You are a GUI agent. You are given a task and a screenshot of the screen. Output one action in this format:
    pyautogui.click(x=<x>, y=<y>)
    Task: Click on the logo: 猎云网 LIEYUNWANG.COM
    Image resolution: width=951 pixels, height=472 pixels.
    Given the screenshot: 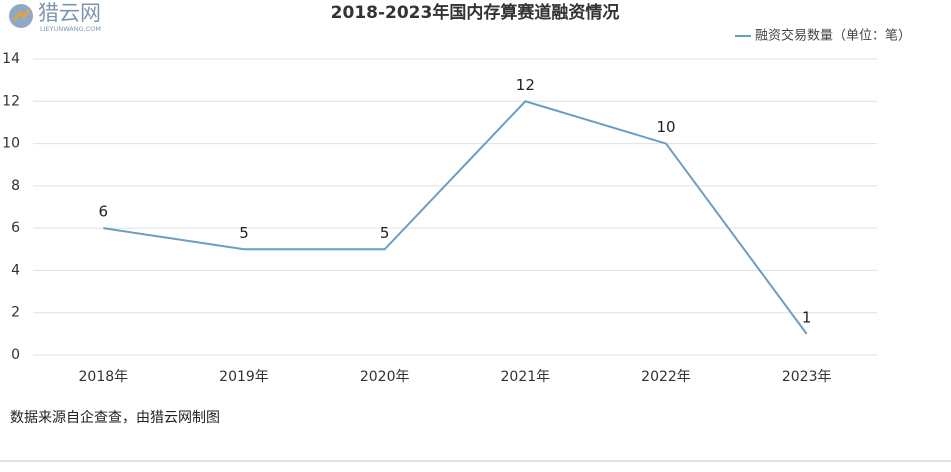 What is the action you would take?
    pyautogui.click(x=55, y=17)
    